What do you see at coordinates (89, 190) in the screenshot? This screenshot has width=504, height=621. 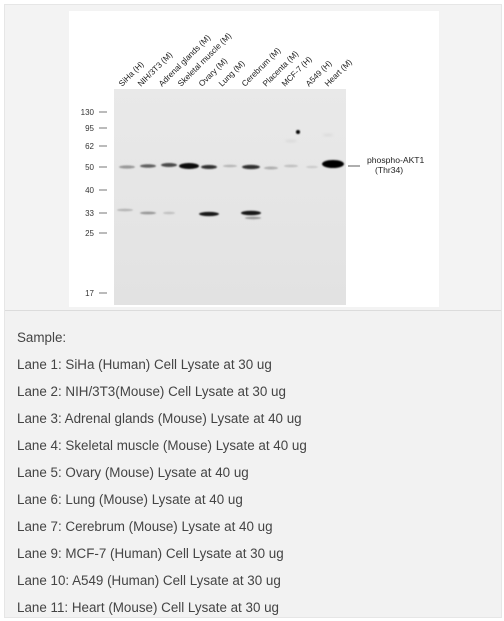 I see `mw-marker-label: 40` at bounding box center [89, 190].